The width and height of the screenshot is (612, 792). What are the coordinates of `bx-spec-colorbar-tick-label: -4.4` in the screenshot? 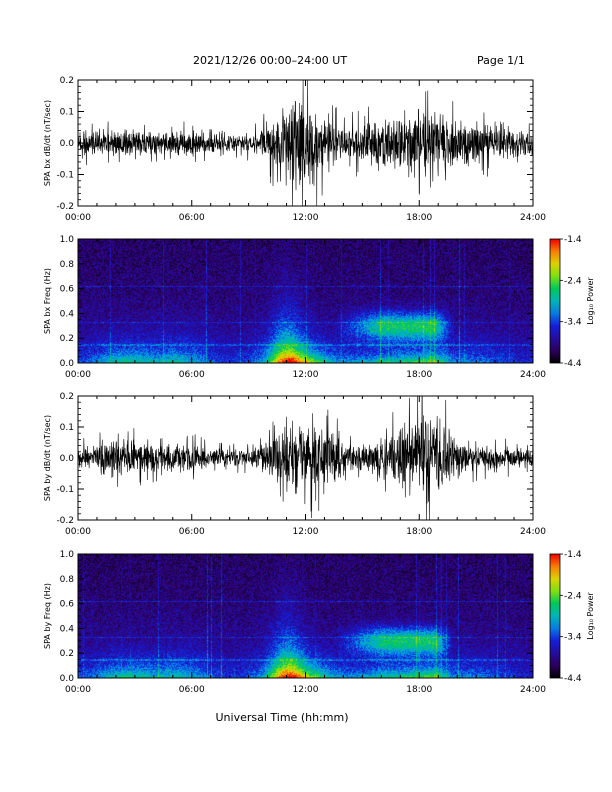 It's located at (573, 364).